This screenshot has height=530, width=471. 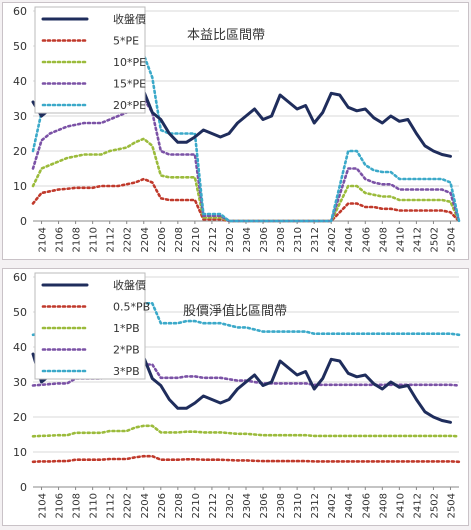 I want to click on pb-y-tick-label: 60, so click(x=20, y=277).